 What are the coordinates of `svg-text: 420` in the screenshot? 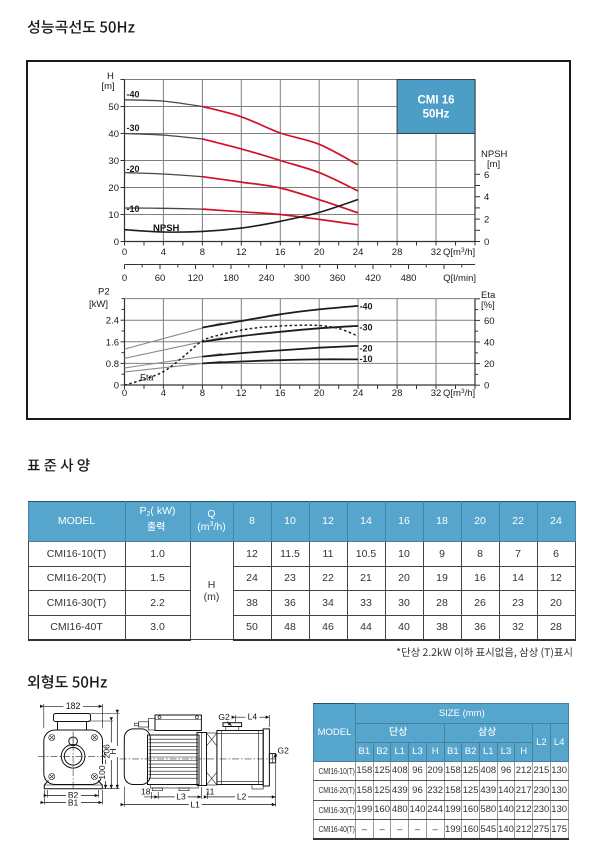 It's located at (373, 278).